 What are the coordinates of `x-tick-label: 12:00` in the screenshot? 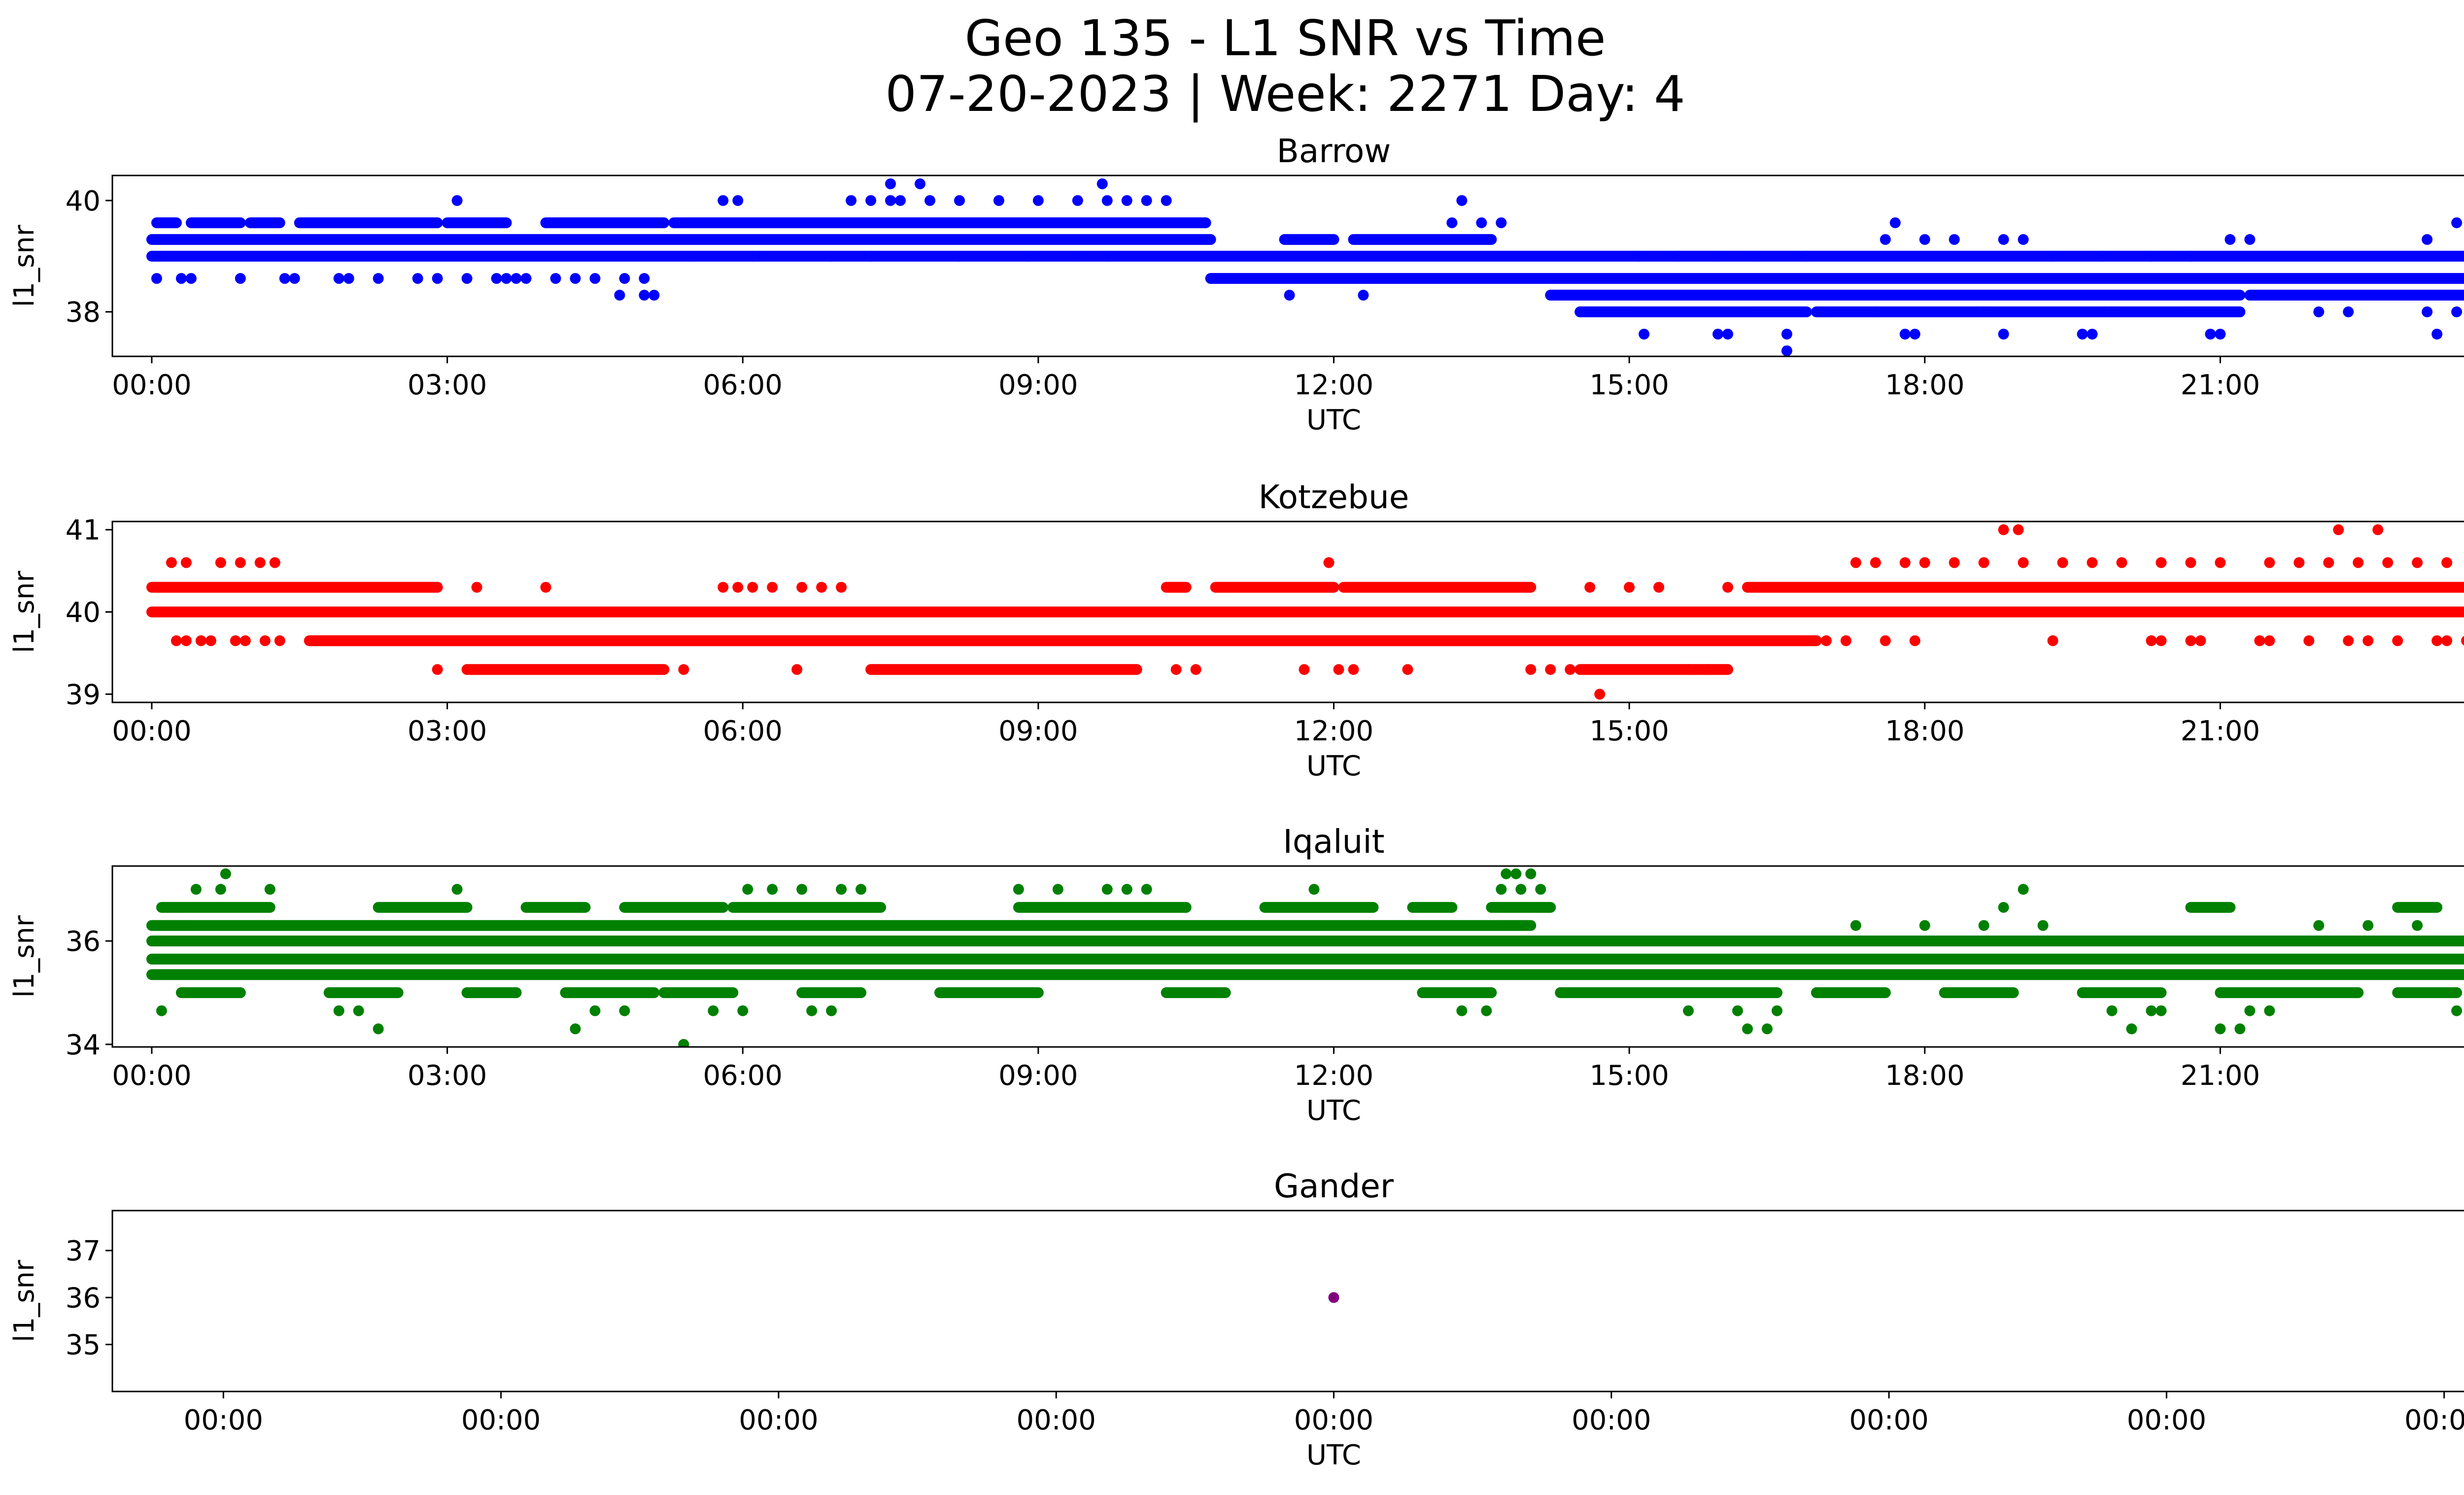 It's located at (1333, 385).